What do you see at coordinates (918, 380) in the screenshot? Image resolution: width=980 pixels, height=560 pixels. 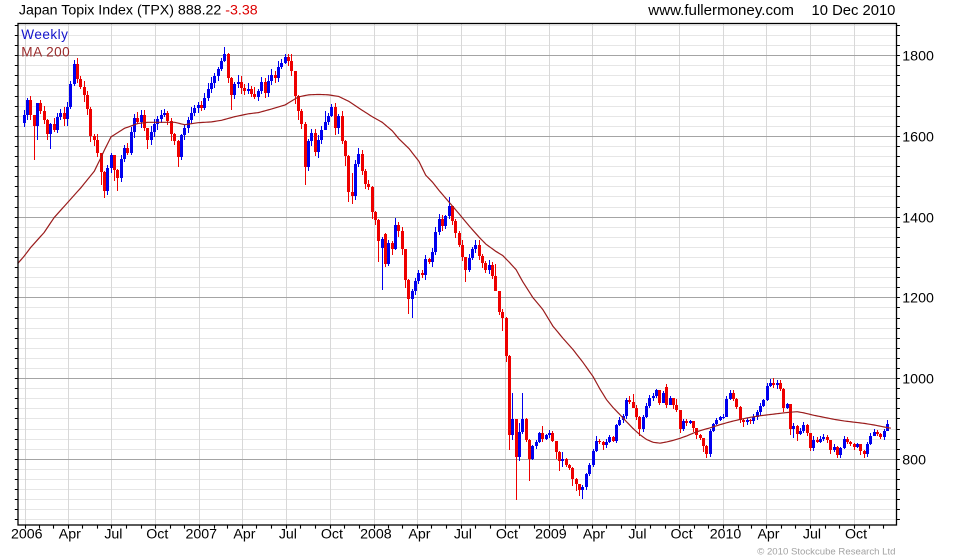 I see `svg-text: 1000` at bounding box center [918, 380].